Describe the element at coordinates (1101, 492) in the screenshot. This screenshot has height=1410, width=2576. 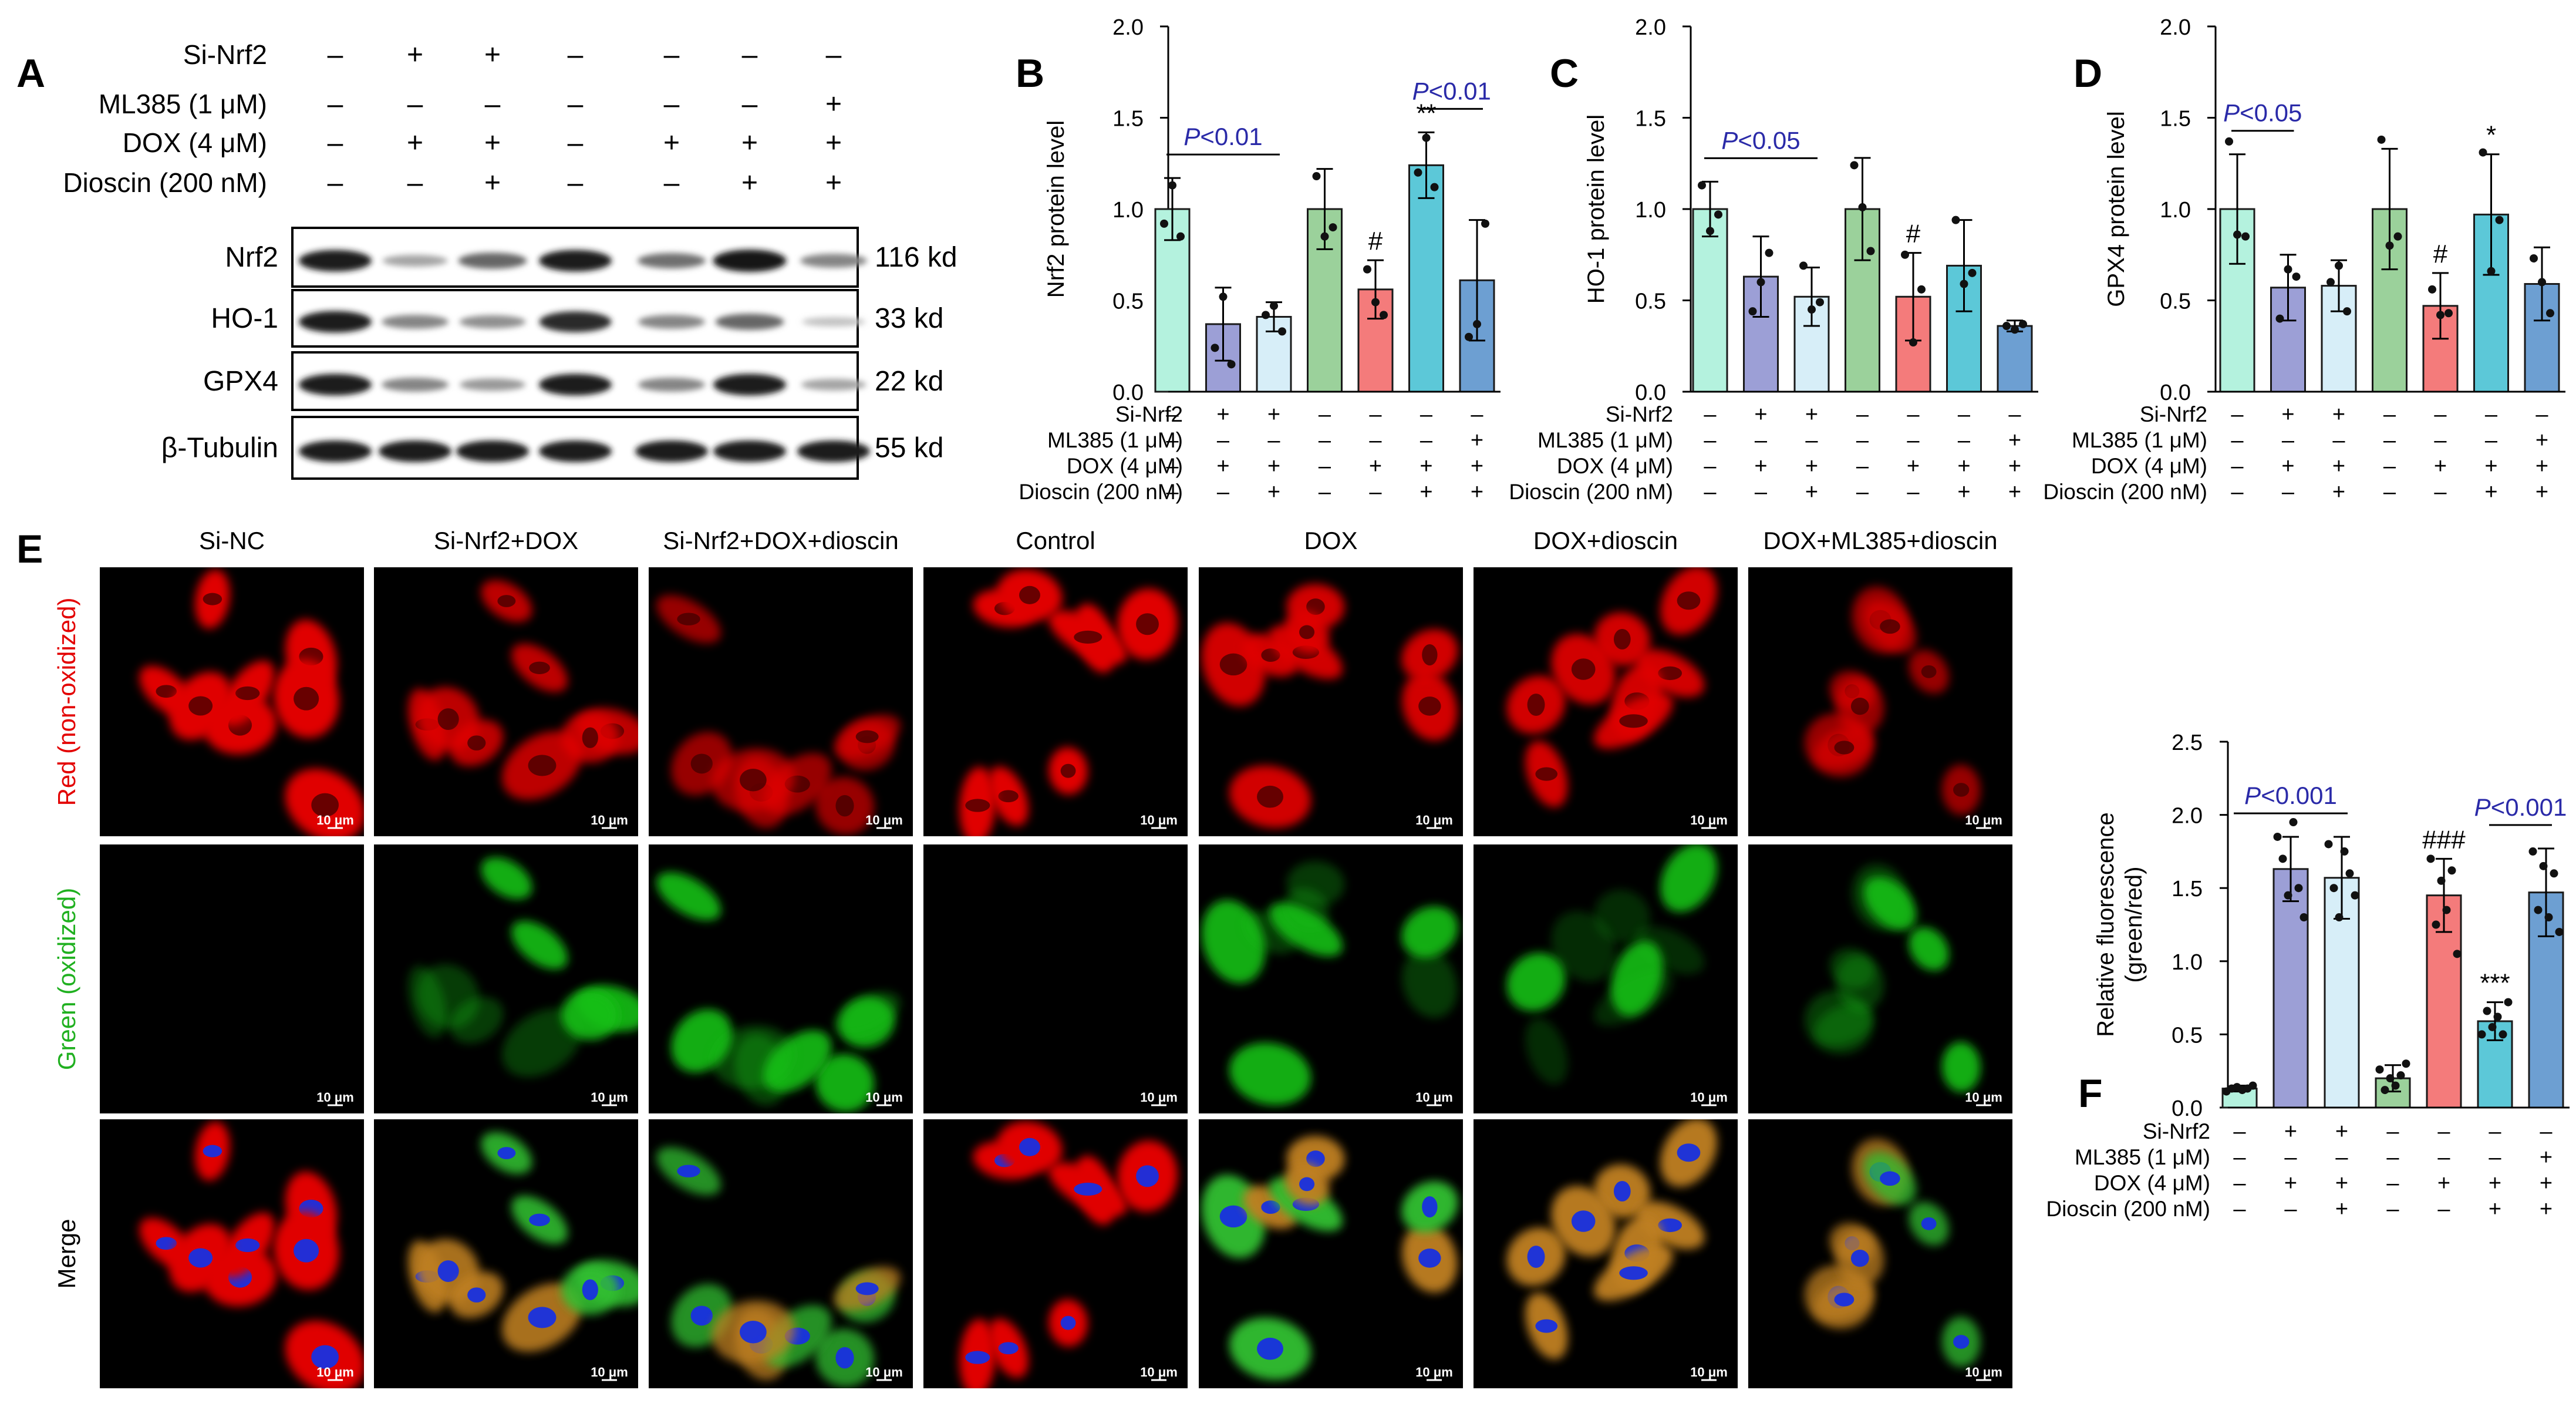
I see `condition-label: Dioscin (200 nM)` at that location.